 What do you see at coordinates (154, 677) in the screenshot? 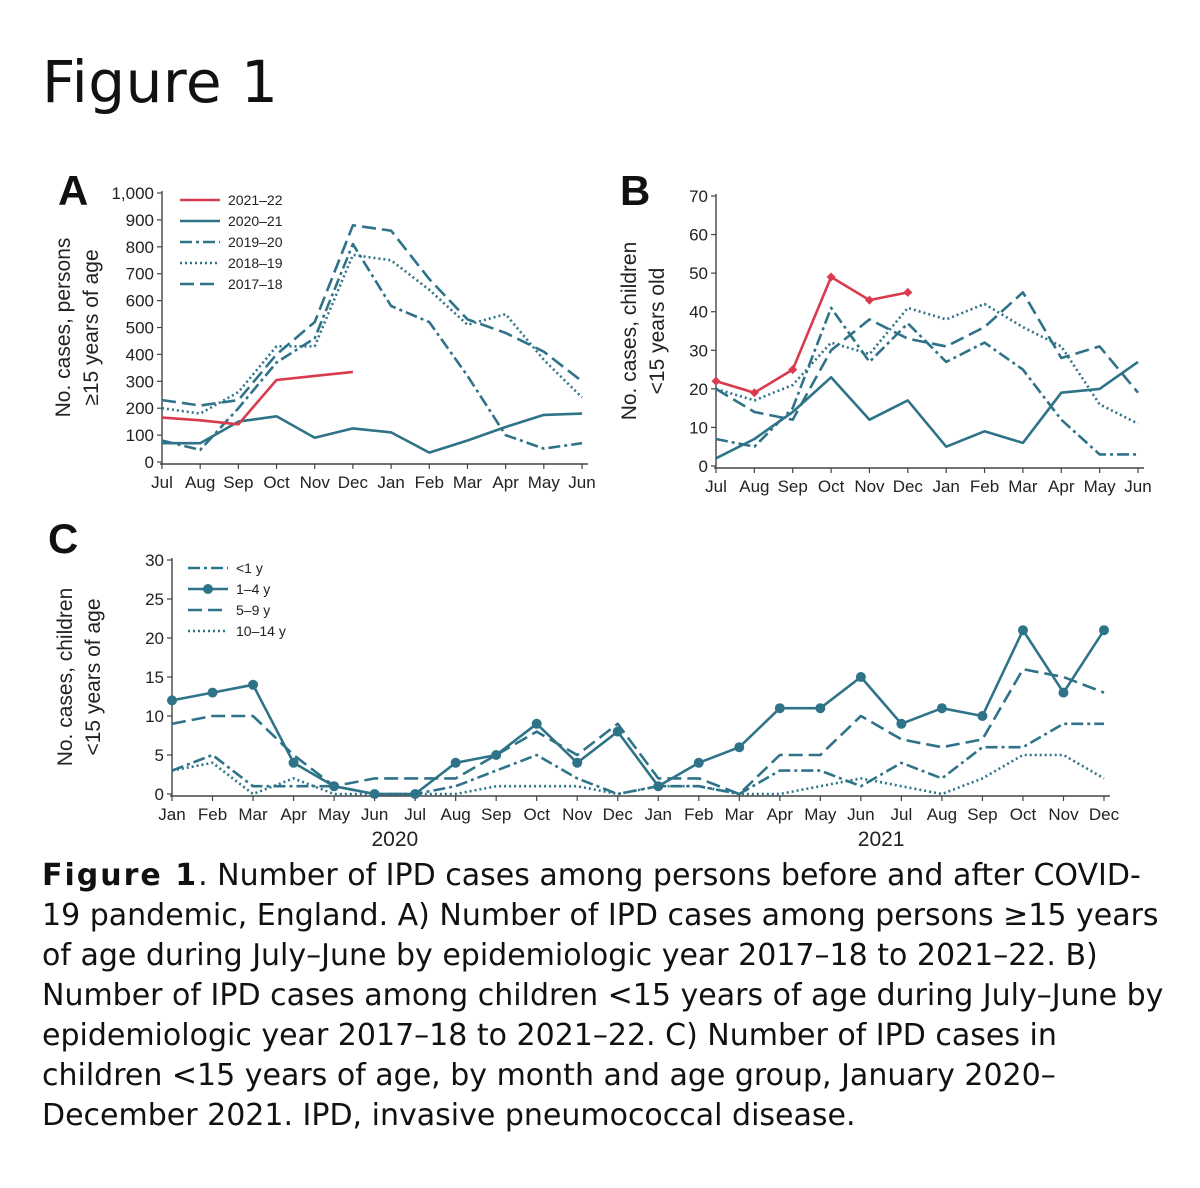
I see `y-tick-label: 15` at bounding box center [154, 677].